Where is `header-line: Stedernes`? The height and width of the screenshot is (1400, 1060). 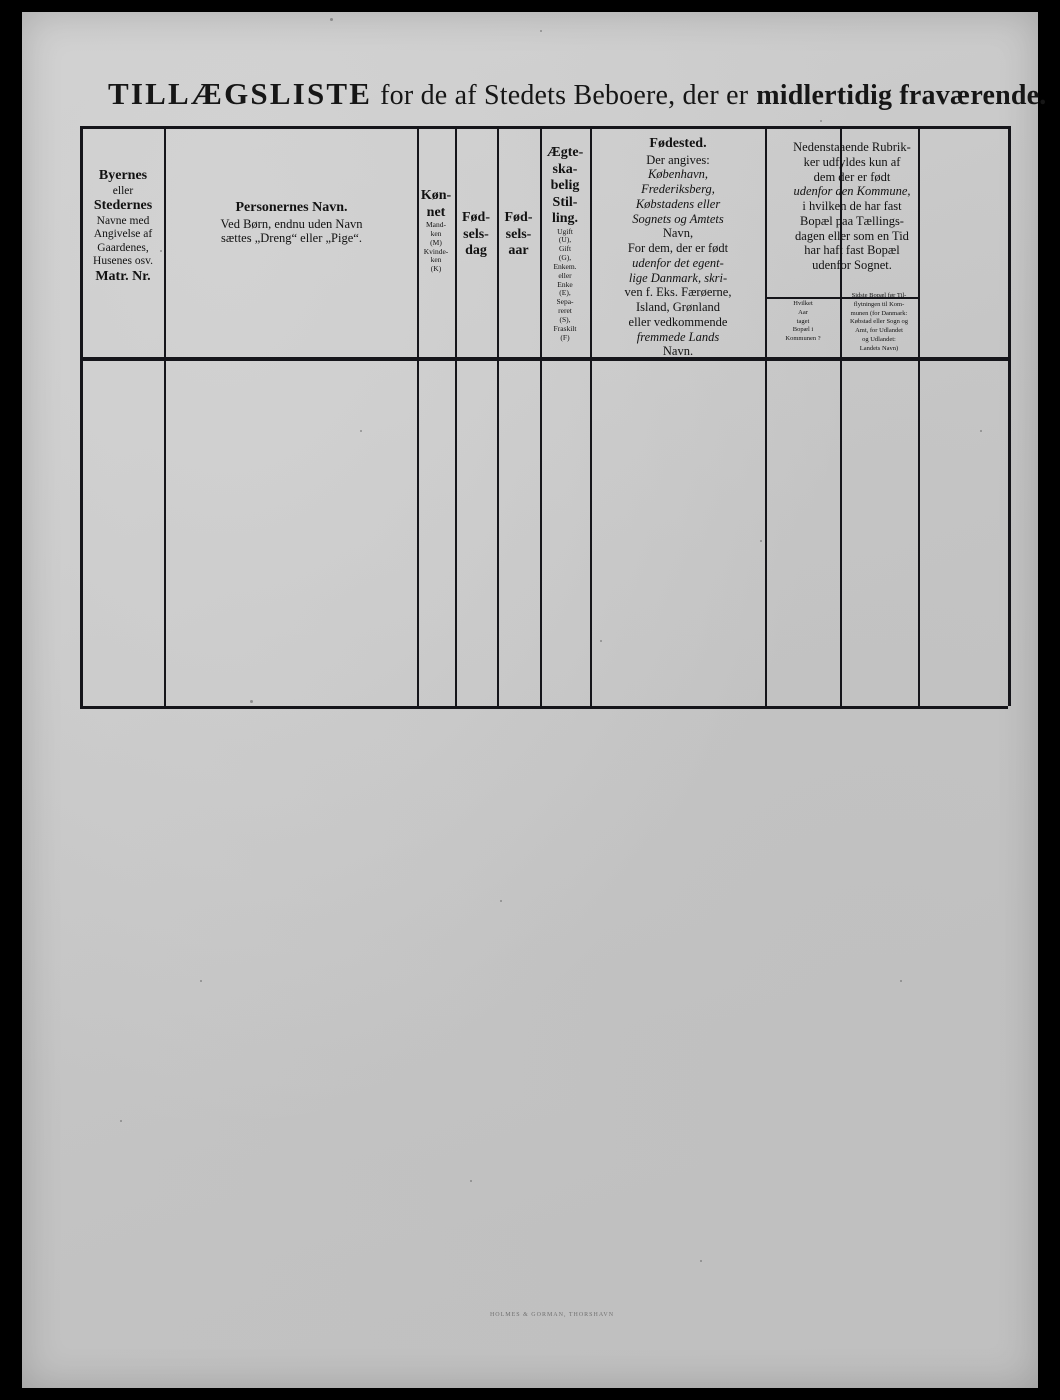 header-line: Stedernes is located at coordinates (123, 206).